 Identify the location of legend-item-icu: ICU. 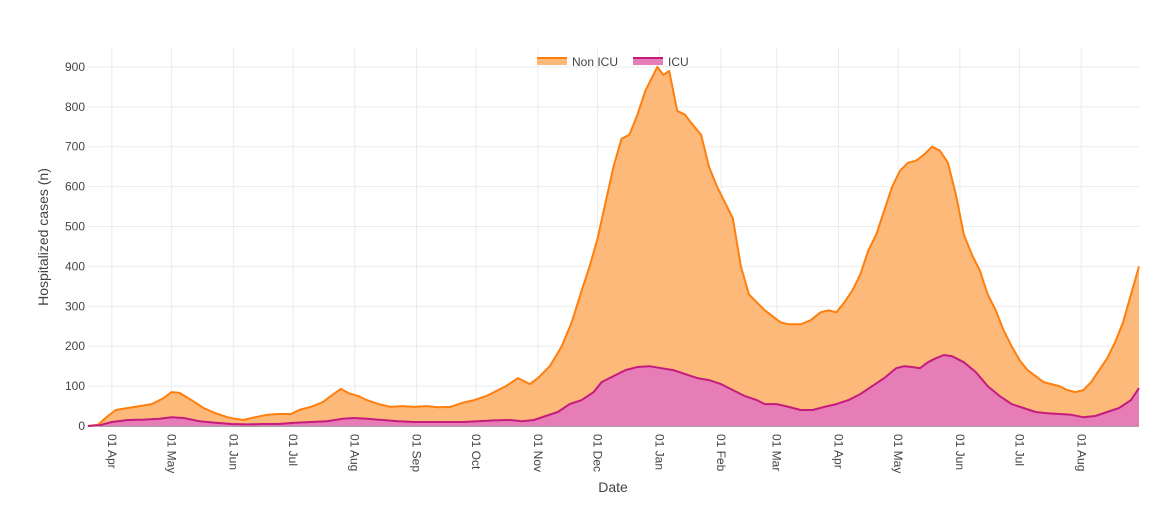
(661, 62).